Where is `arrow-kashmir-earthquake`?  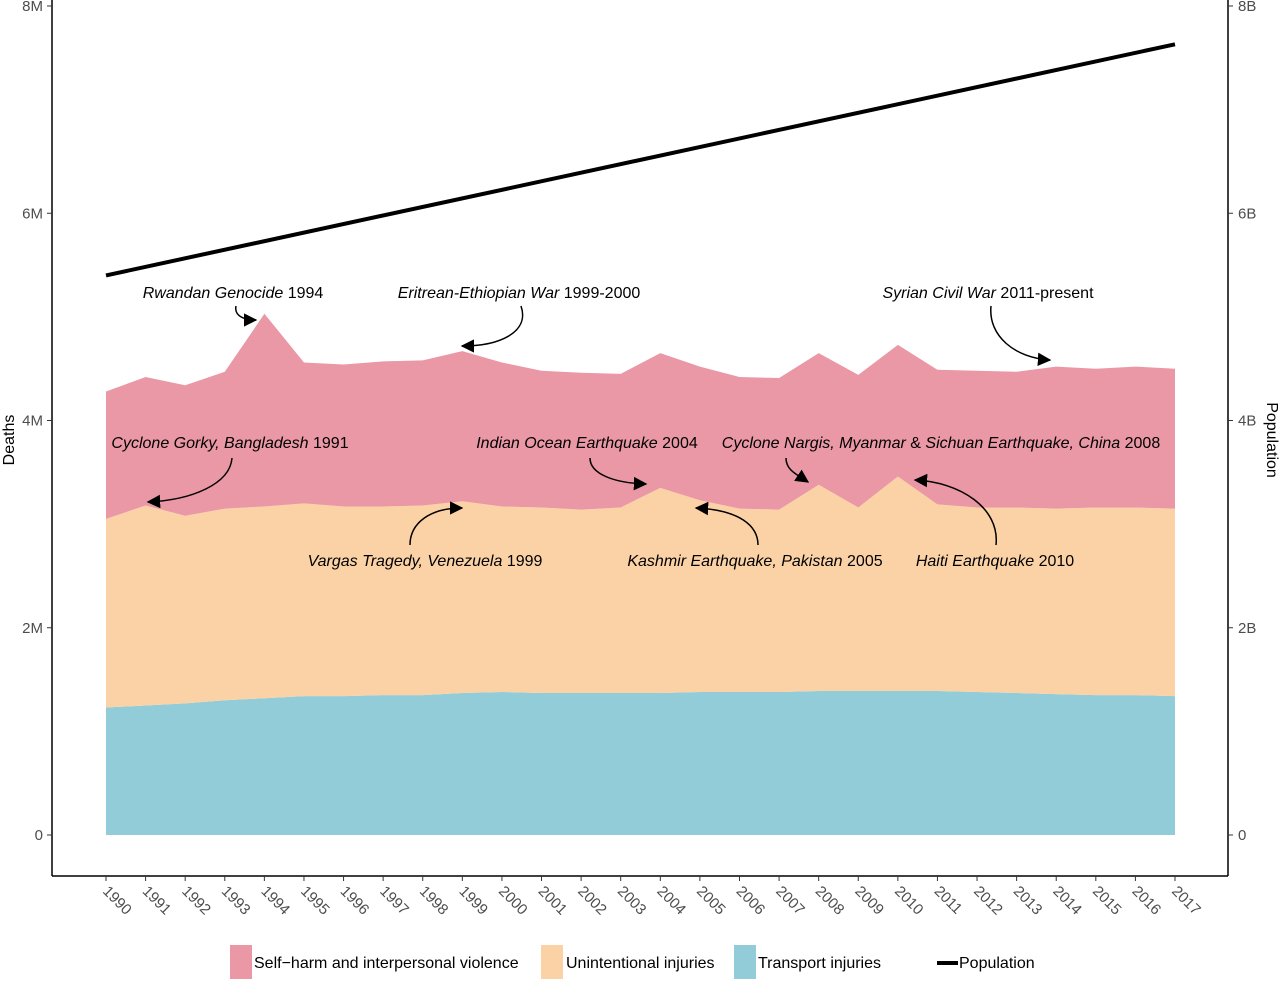 arrow-kashmir-earthquake is located at coordinates (726, 523).